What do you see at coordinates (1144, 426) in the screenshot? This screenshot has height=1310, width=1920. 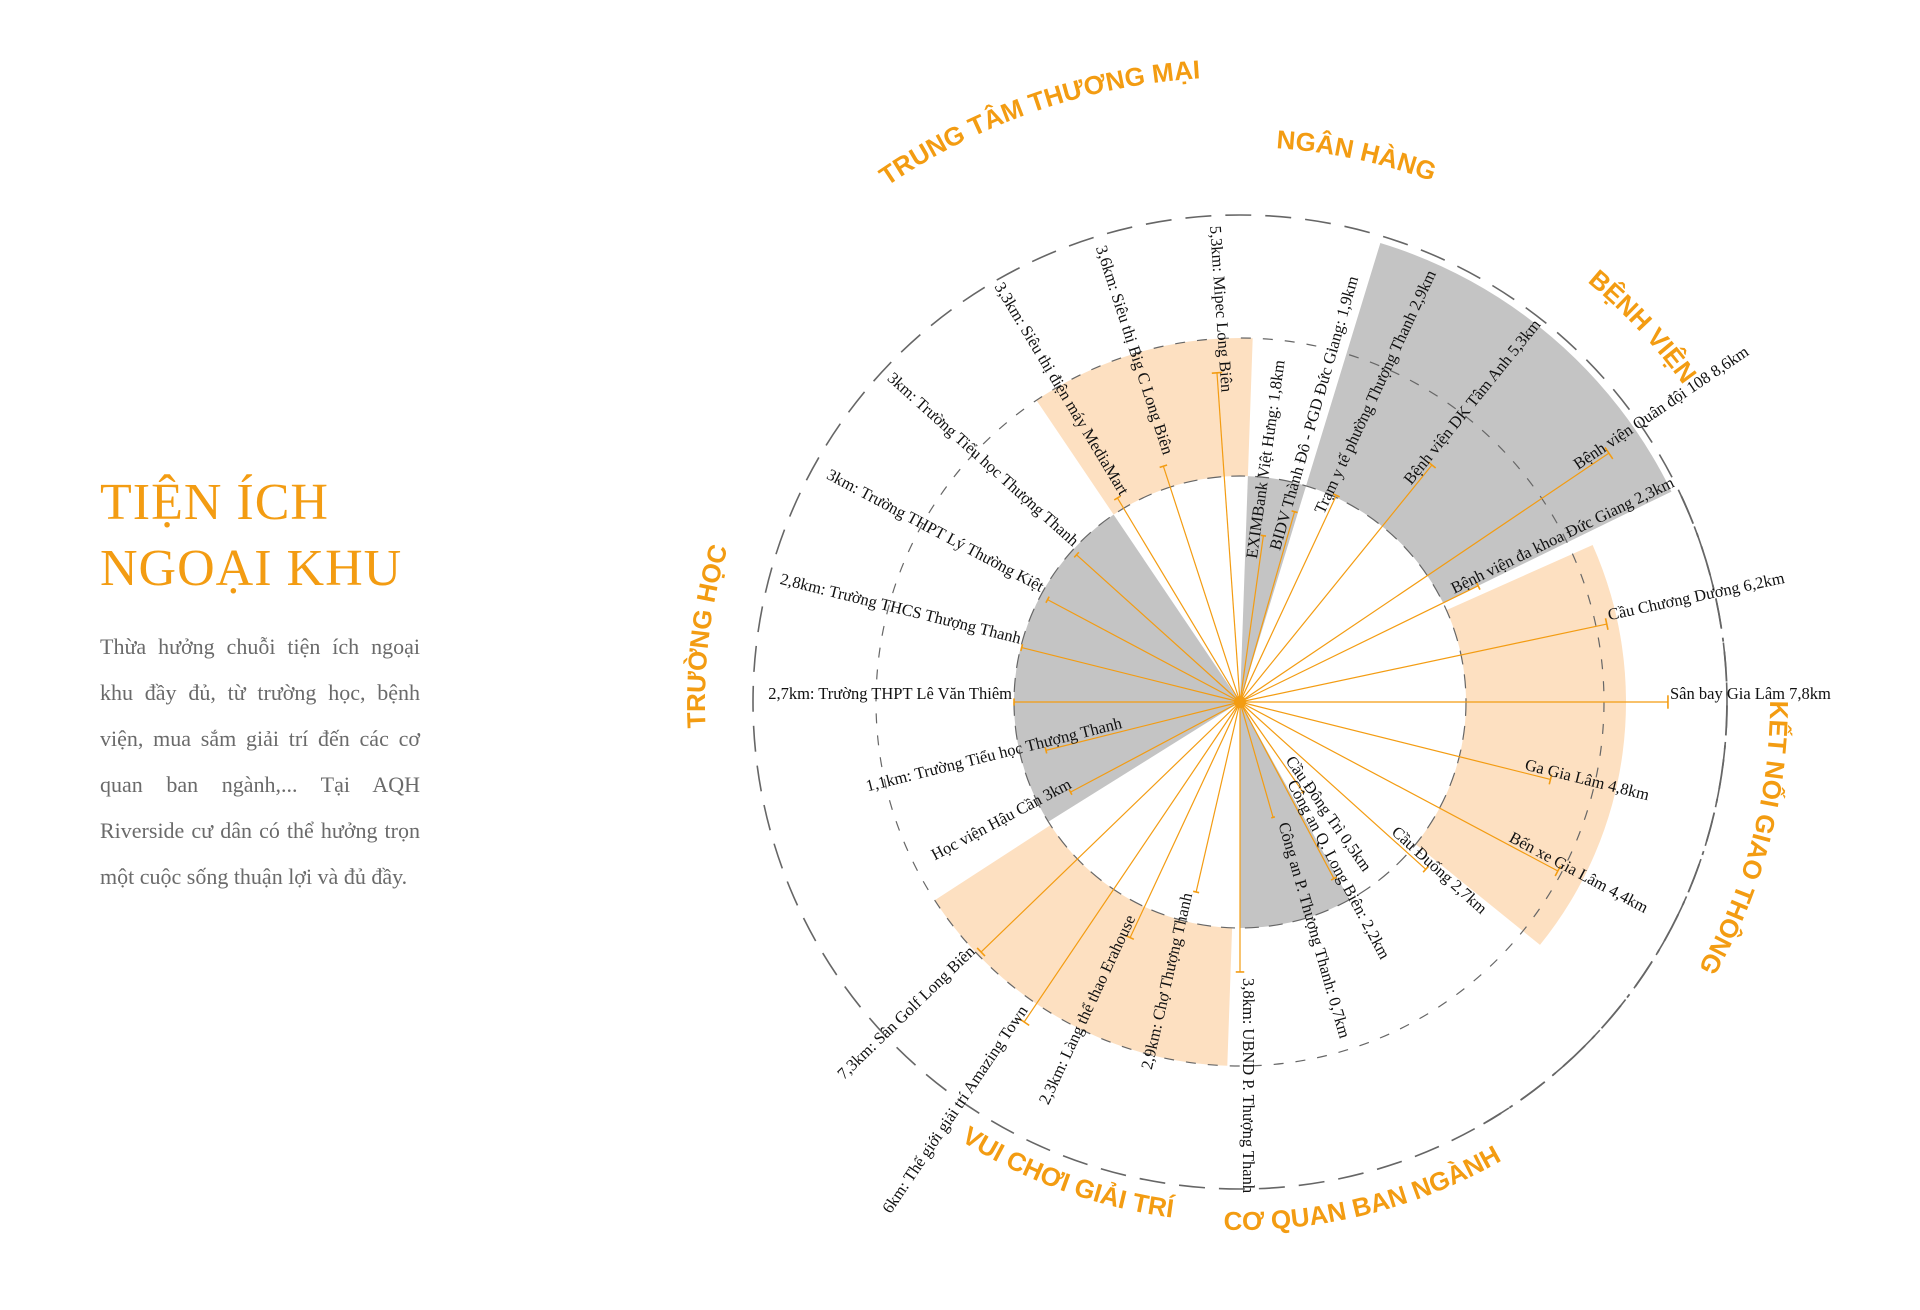 I see `sector-trung-tam-thuong-mai` at bounding box center [1144, 426].